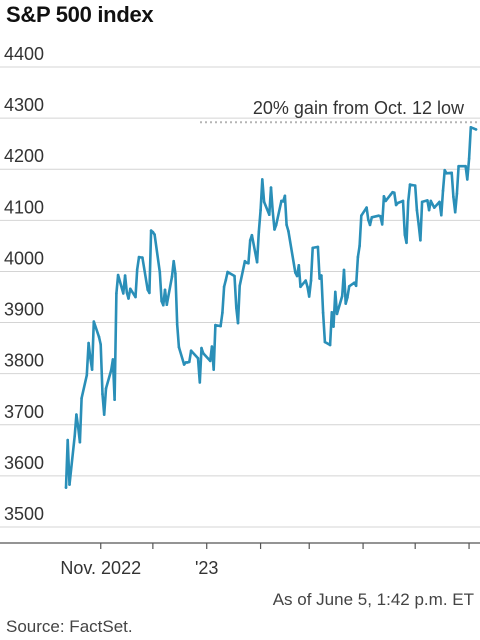 The height and width of the screenshot is (640, 480). I want to click on chart-title: S&P 500 index, so click(80, 14).